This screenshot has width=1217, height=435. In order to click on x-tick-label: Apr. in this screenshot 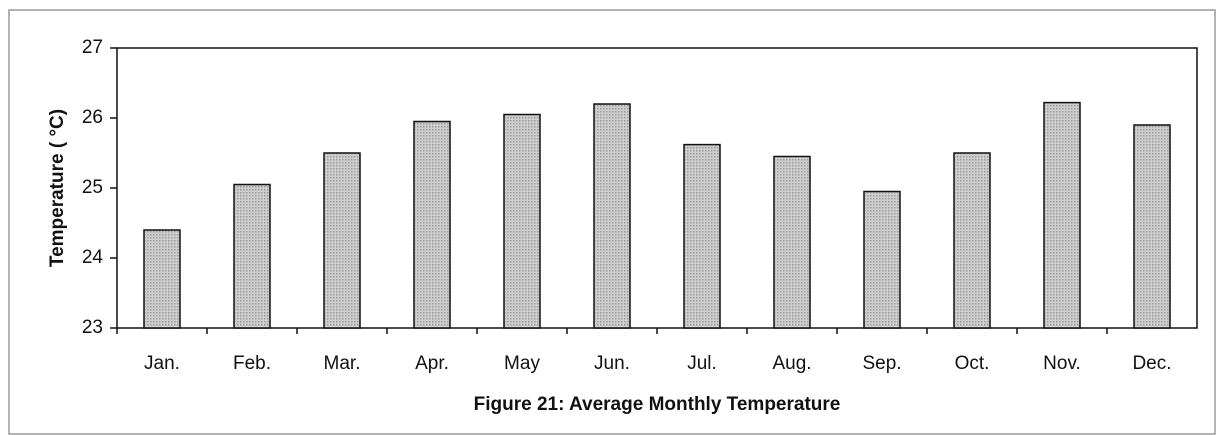, I will do `click(432, 363)`.